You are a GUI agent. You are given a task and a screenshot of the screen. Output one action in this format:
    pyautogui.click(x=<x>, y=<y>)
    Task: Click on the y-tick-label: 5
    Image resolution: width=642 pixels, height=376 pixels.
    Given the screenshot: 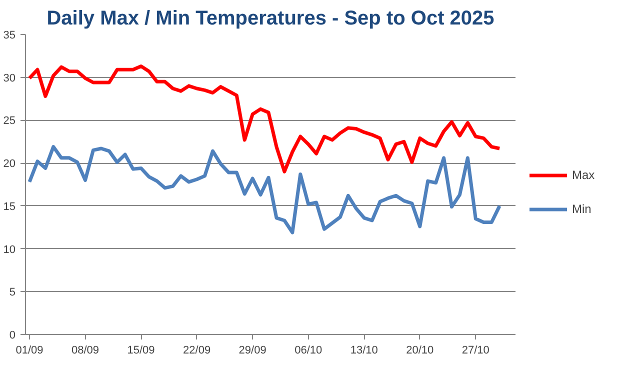 What is the action you would take?
    pyautogui.click(x=12, y=292)
    